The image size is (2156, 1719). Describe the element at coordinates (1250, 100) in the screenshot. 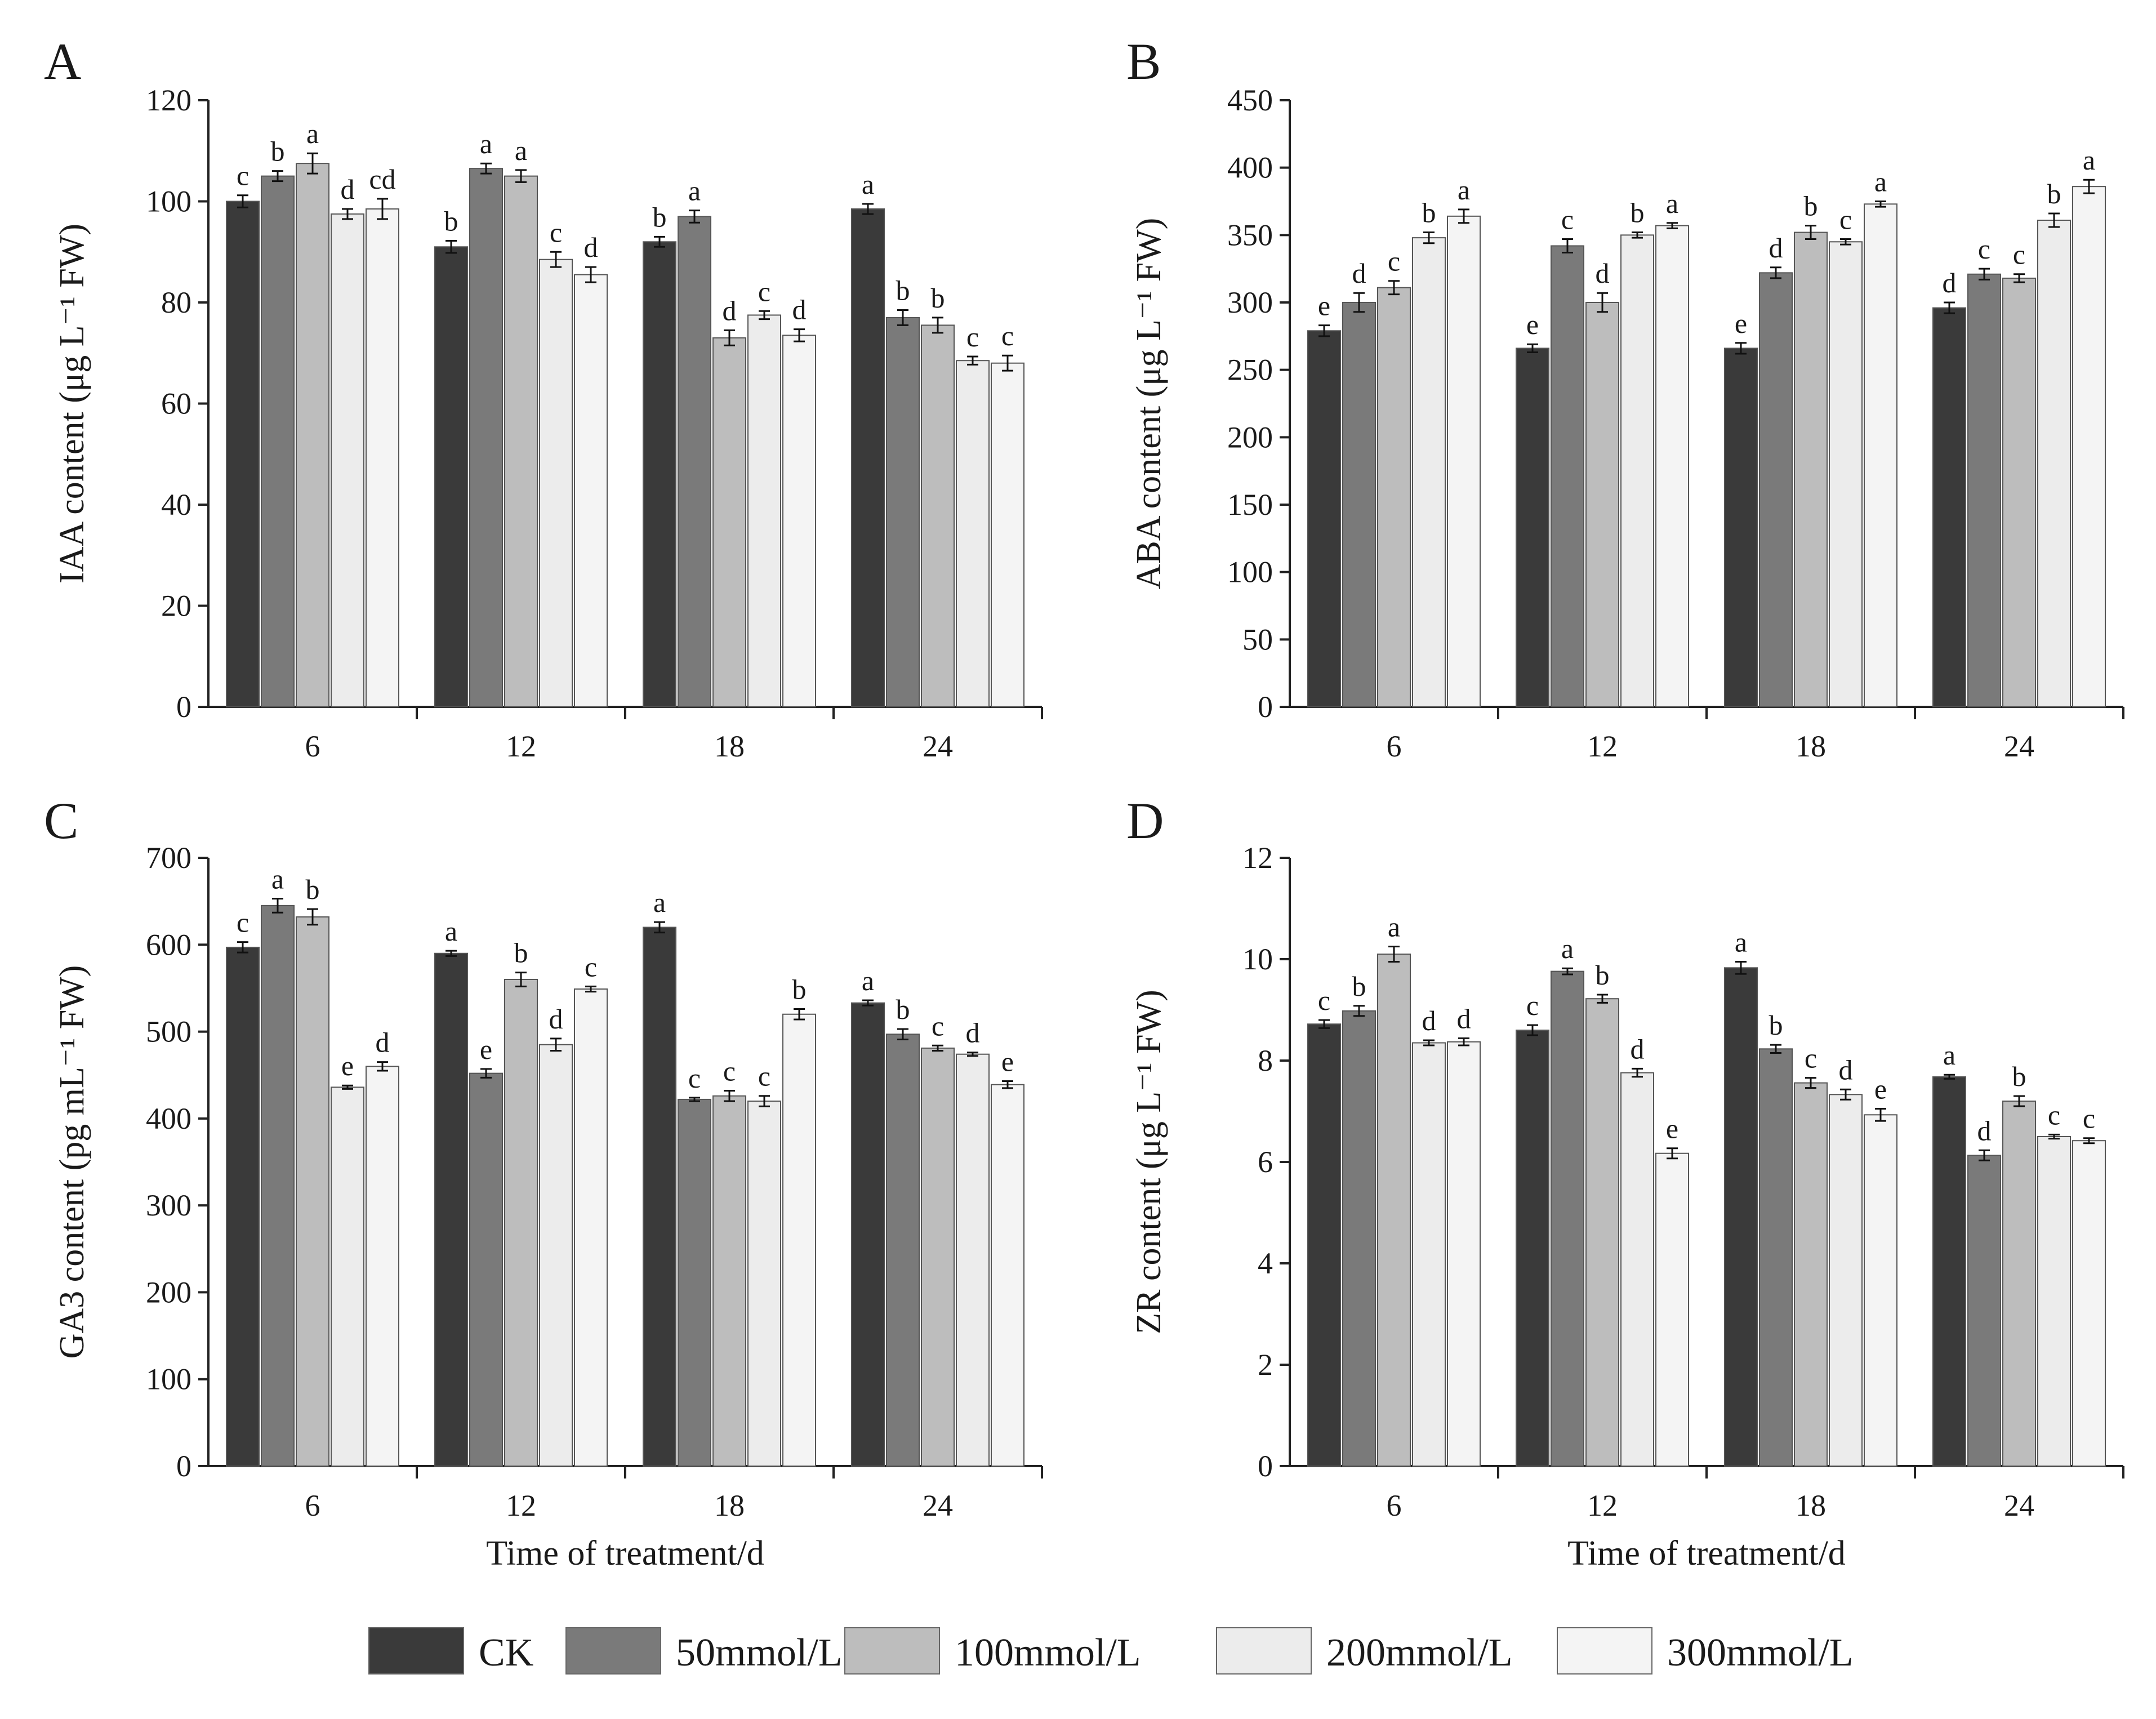

I see `y-tick-label: 450` at that location.